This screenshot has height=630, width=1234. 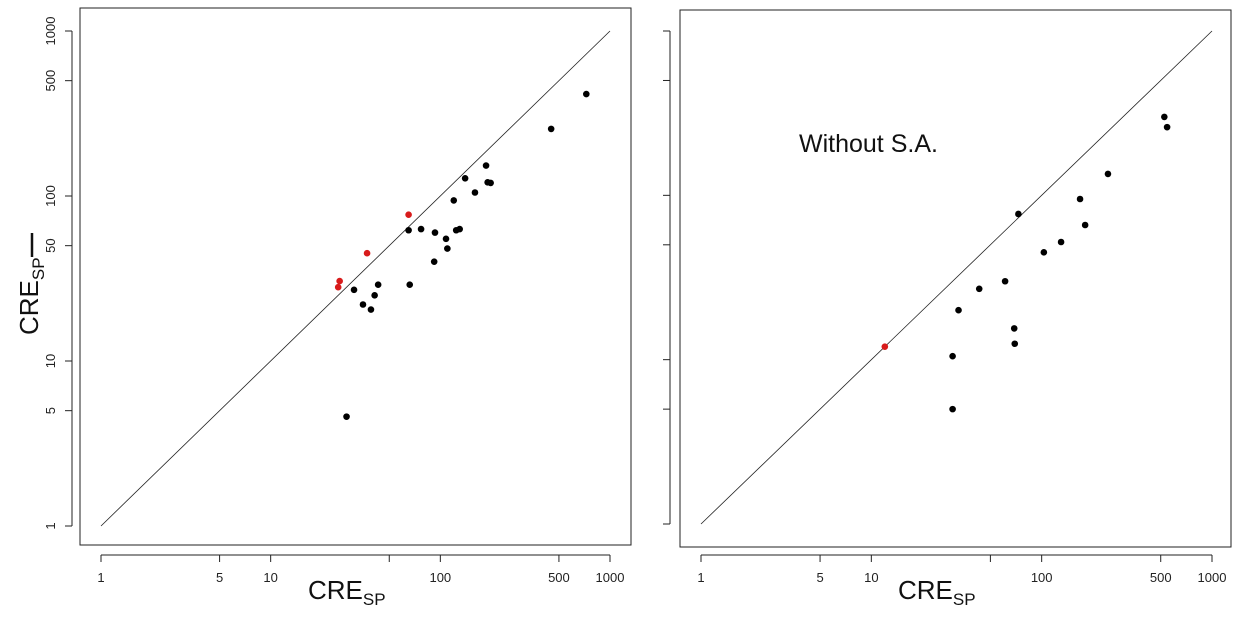 What do you see at coordinates (347, 592) in the screenshot?
I see `left-x-axis-title: CRESP` at bounding box center [347, 592].